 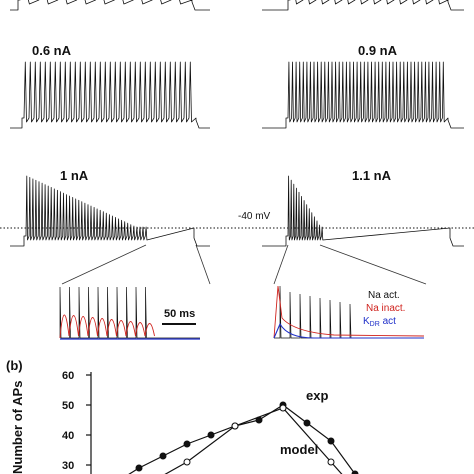 What do you see at coordinates (372, 175) in the screenshot?
I see `label-1.1nA: 1.1 nA` at bounding box center [372, 175].